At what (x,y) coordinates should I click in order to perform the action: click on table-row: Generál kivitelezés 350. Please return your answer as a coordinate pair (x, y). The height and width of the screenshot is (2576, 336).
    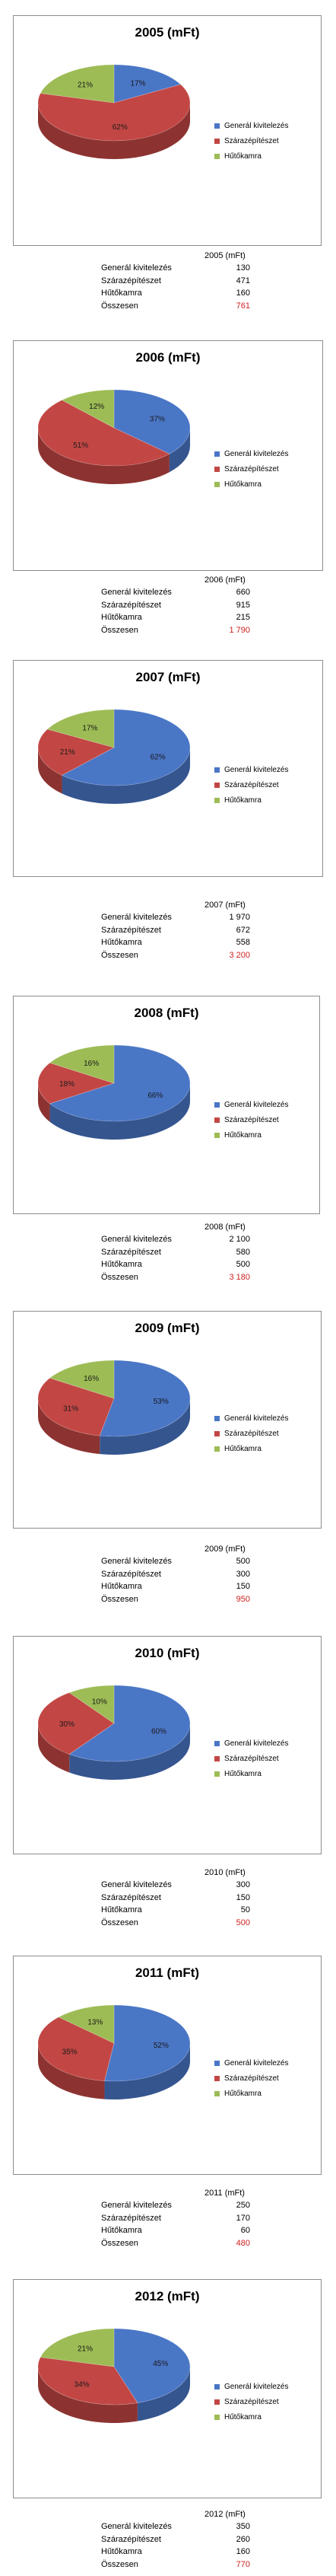
    Looking at the image, I should click on (175, 2526).